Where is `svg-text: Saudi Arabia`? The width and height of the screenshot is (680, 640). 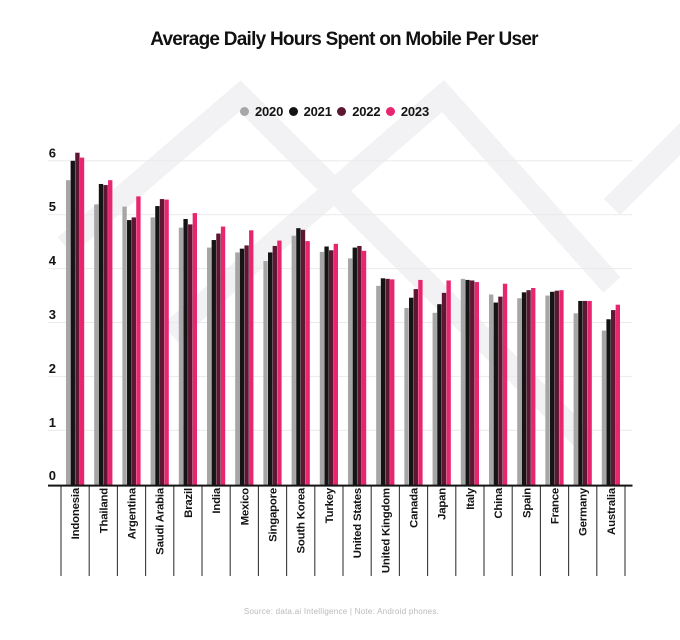 svg-text: Saudi Arabia is located at coordinates (161, 521).